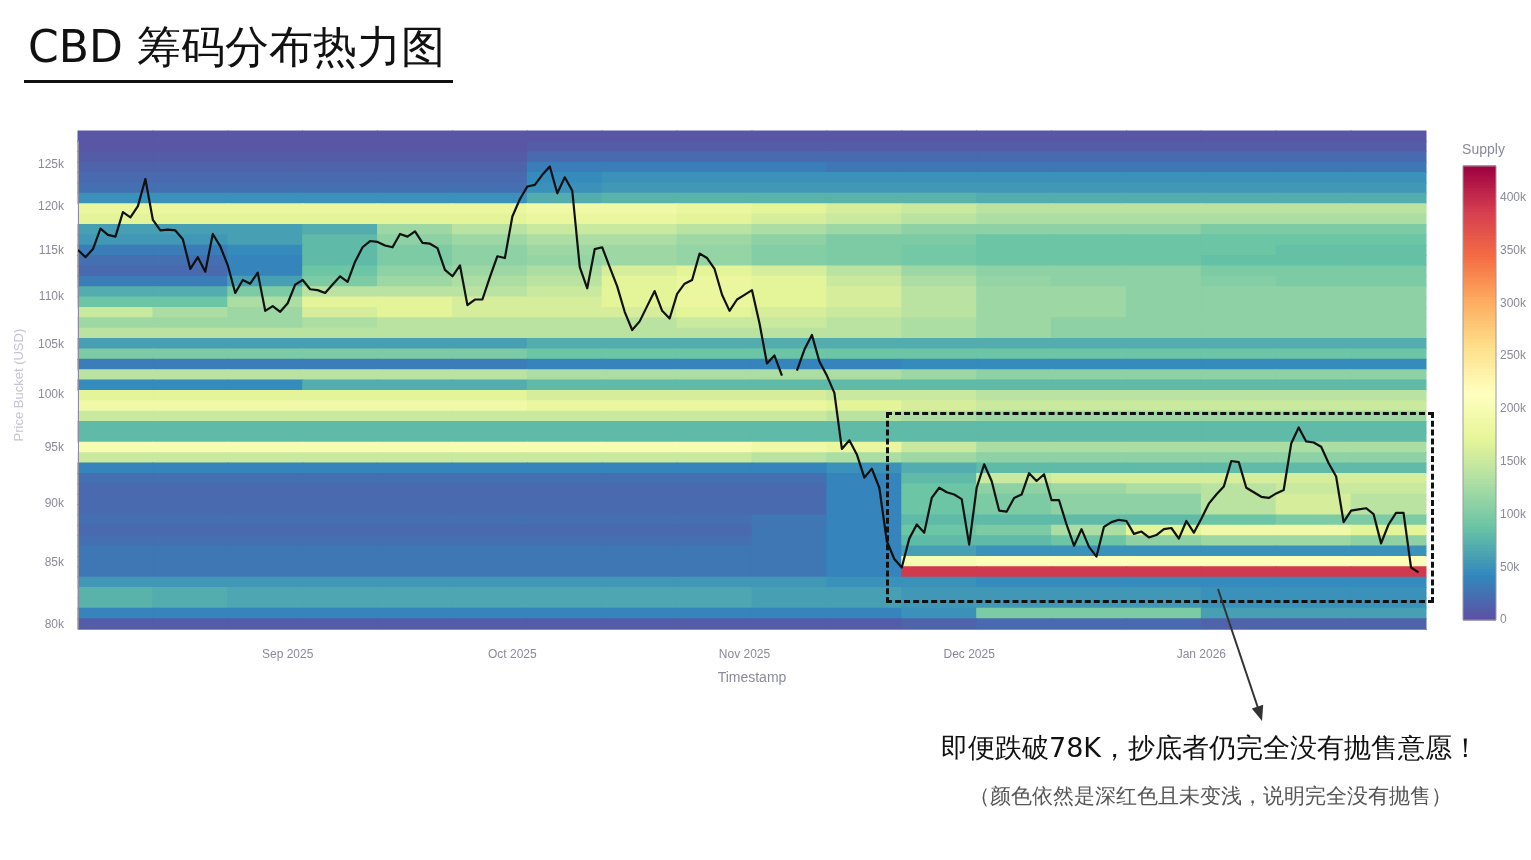 Image resolution: width=1531 pixels, height=860 pixels. Describe the element at coordinates (752, 677) in the screenshot. I see `x-axis-title: Timestamp` at that location.